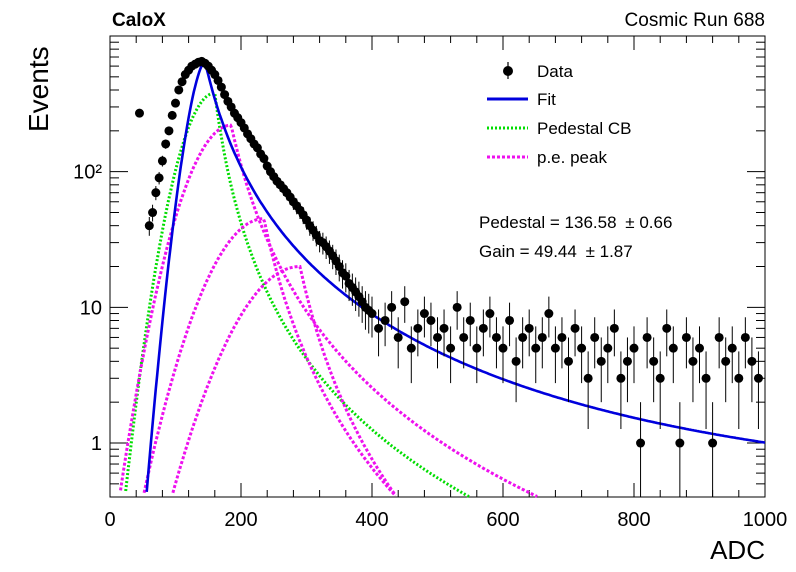 The height and width of the screenshot is (572, 796). I want to click on y-axis-title: Events, so click(38, 89).